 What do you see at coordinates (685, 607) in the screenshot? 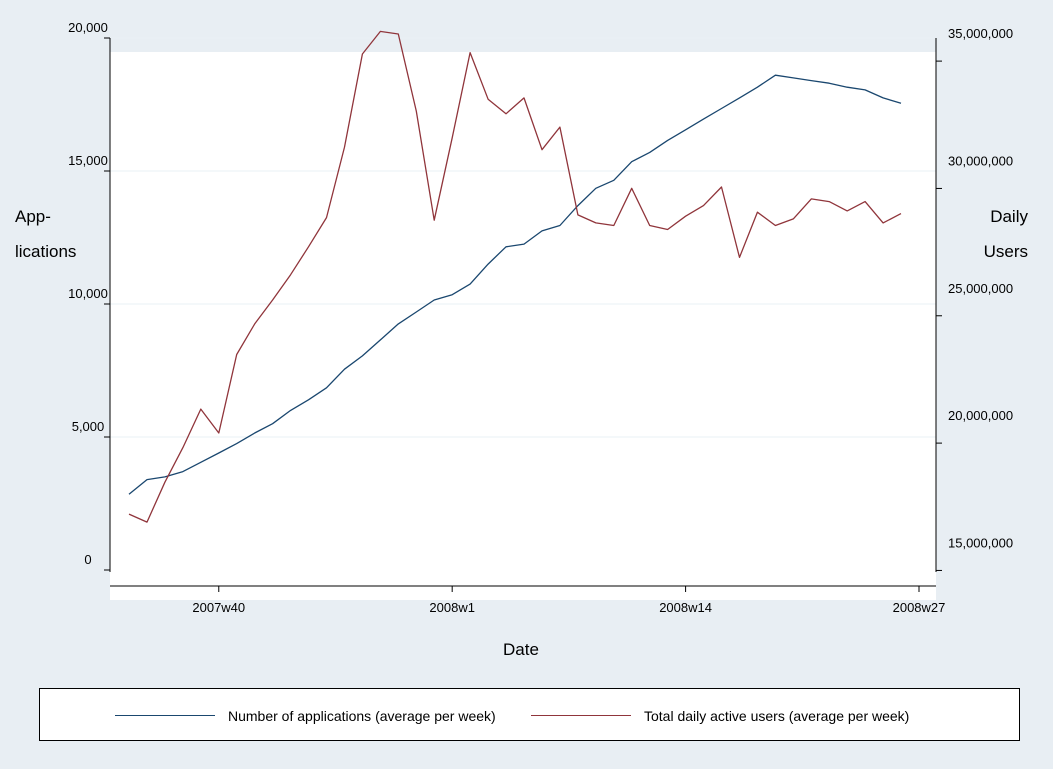
I see `x-tick-label: 2008w14` at bounding box center [685, 607].